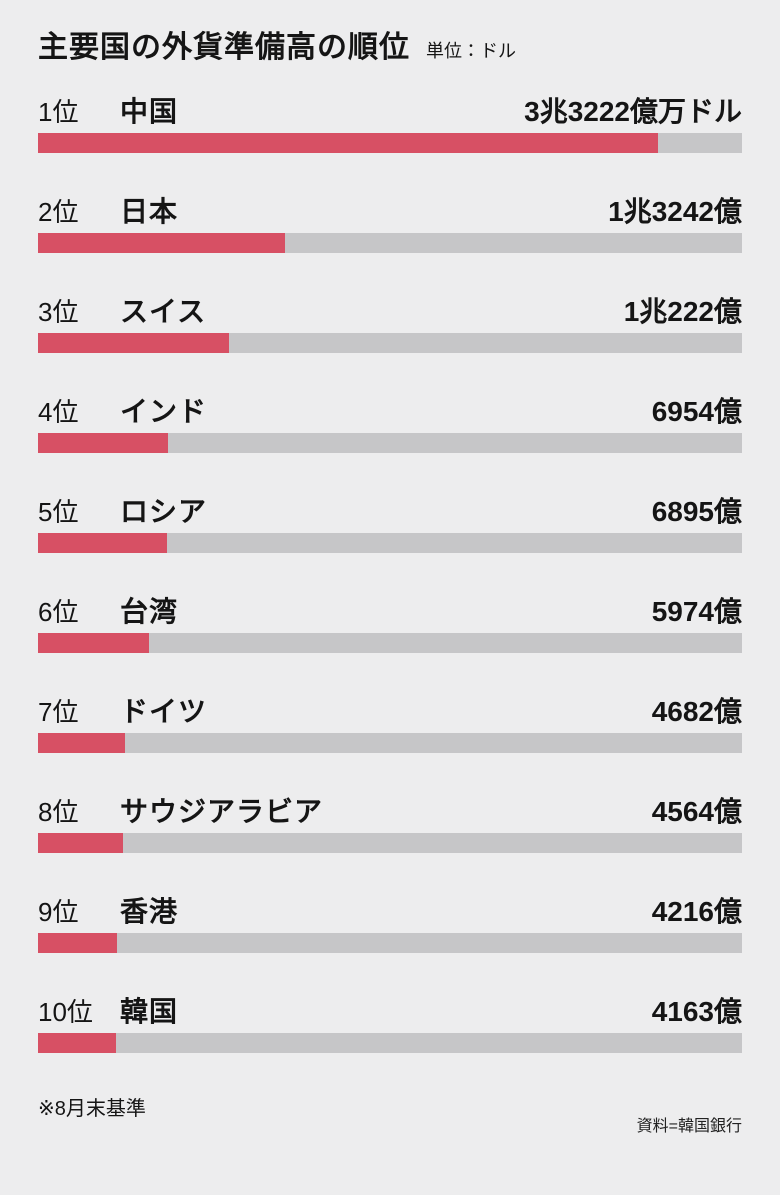  Describe the element at coordinates (58, 812) in the screenshot. I see `rank-label: 8位` at that location.